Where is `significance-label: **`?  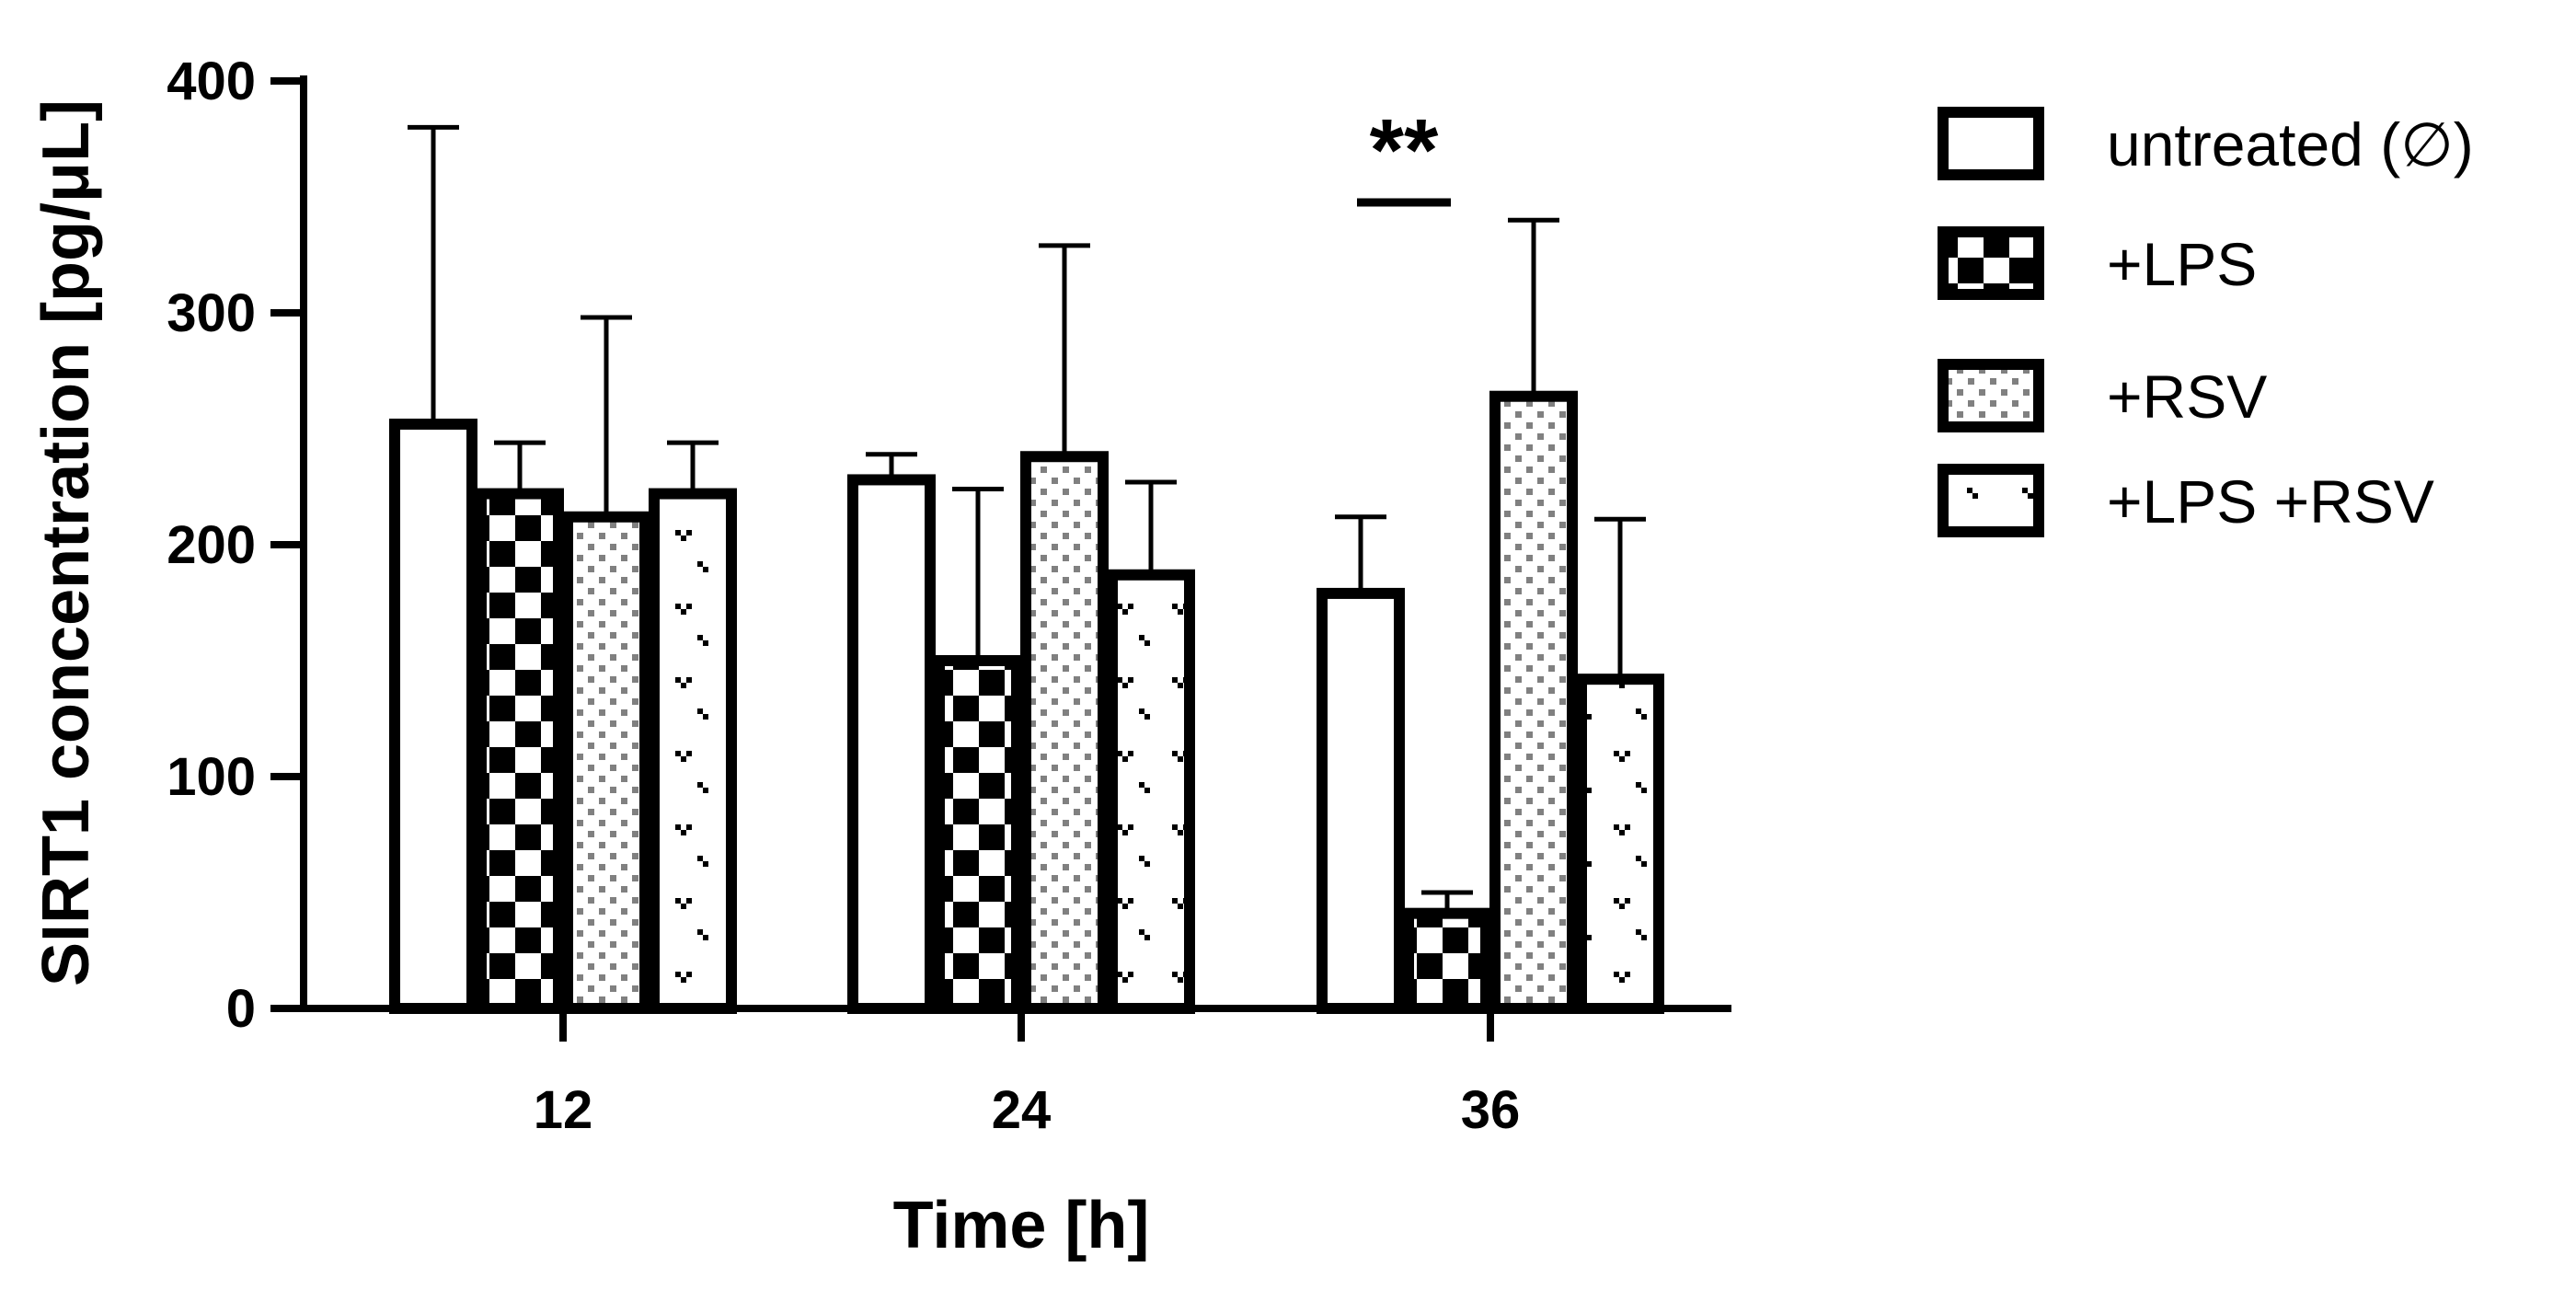
significance-label: ** is located at coordinates (1404, 151).